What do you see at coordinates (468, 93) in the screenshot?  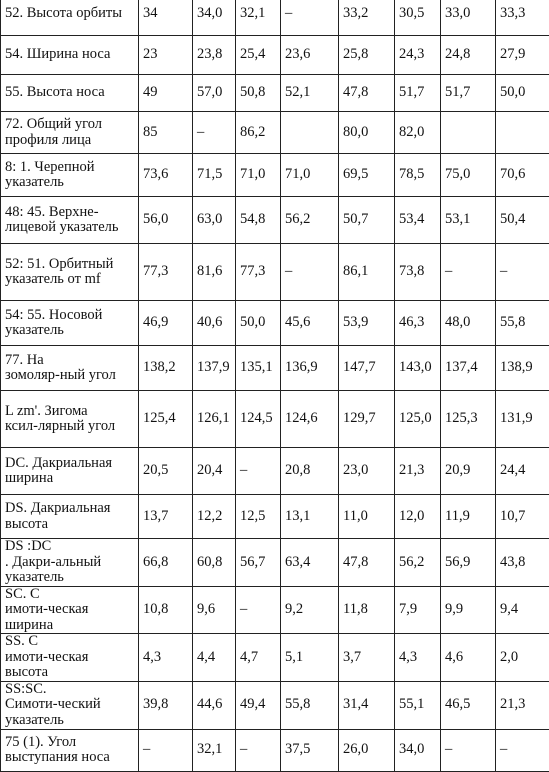 I see `value-cell: 51,7` at bounding box center [468, 93].